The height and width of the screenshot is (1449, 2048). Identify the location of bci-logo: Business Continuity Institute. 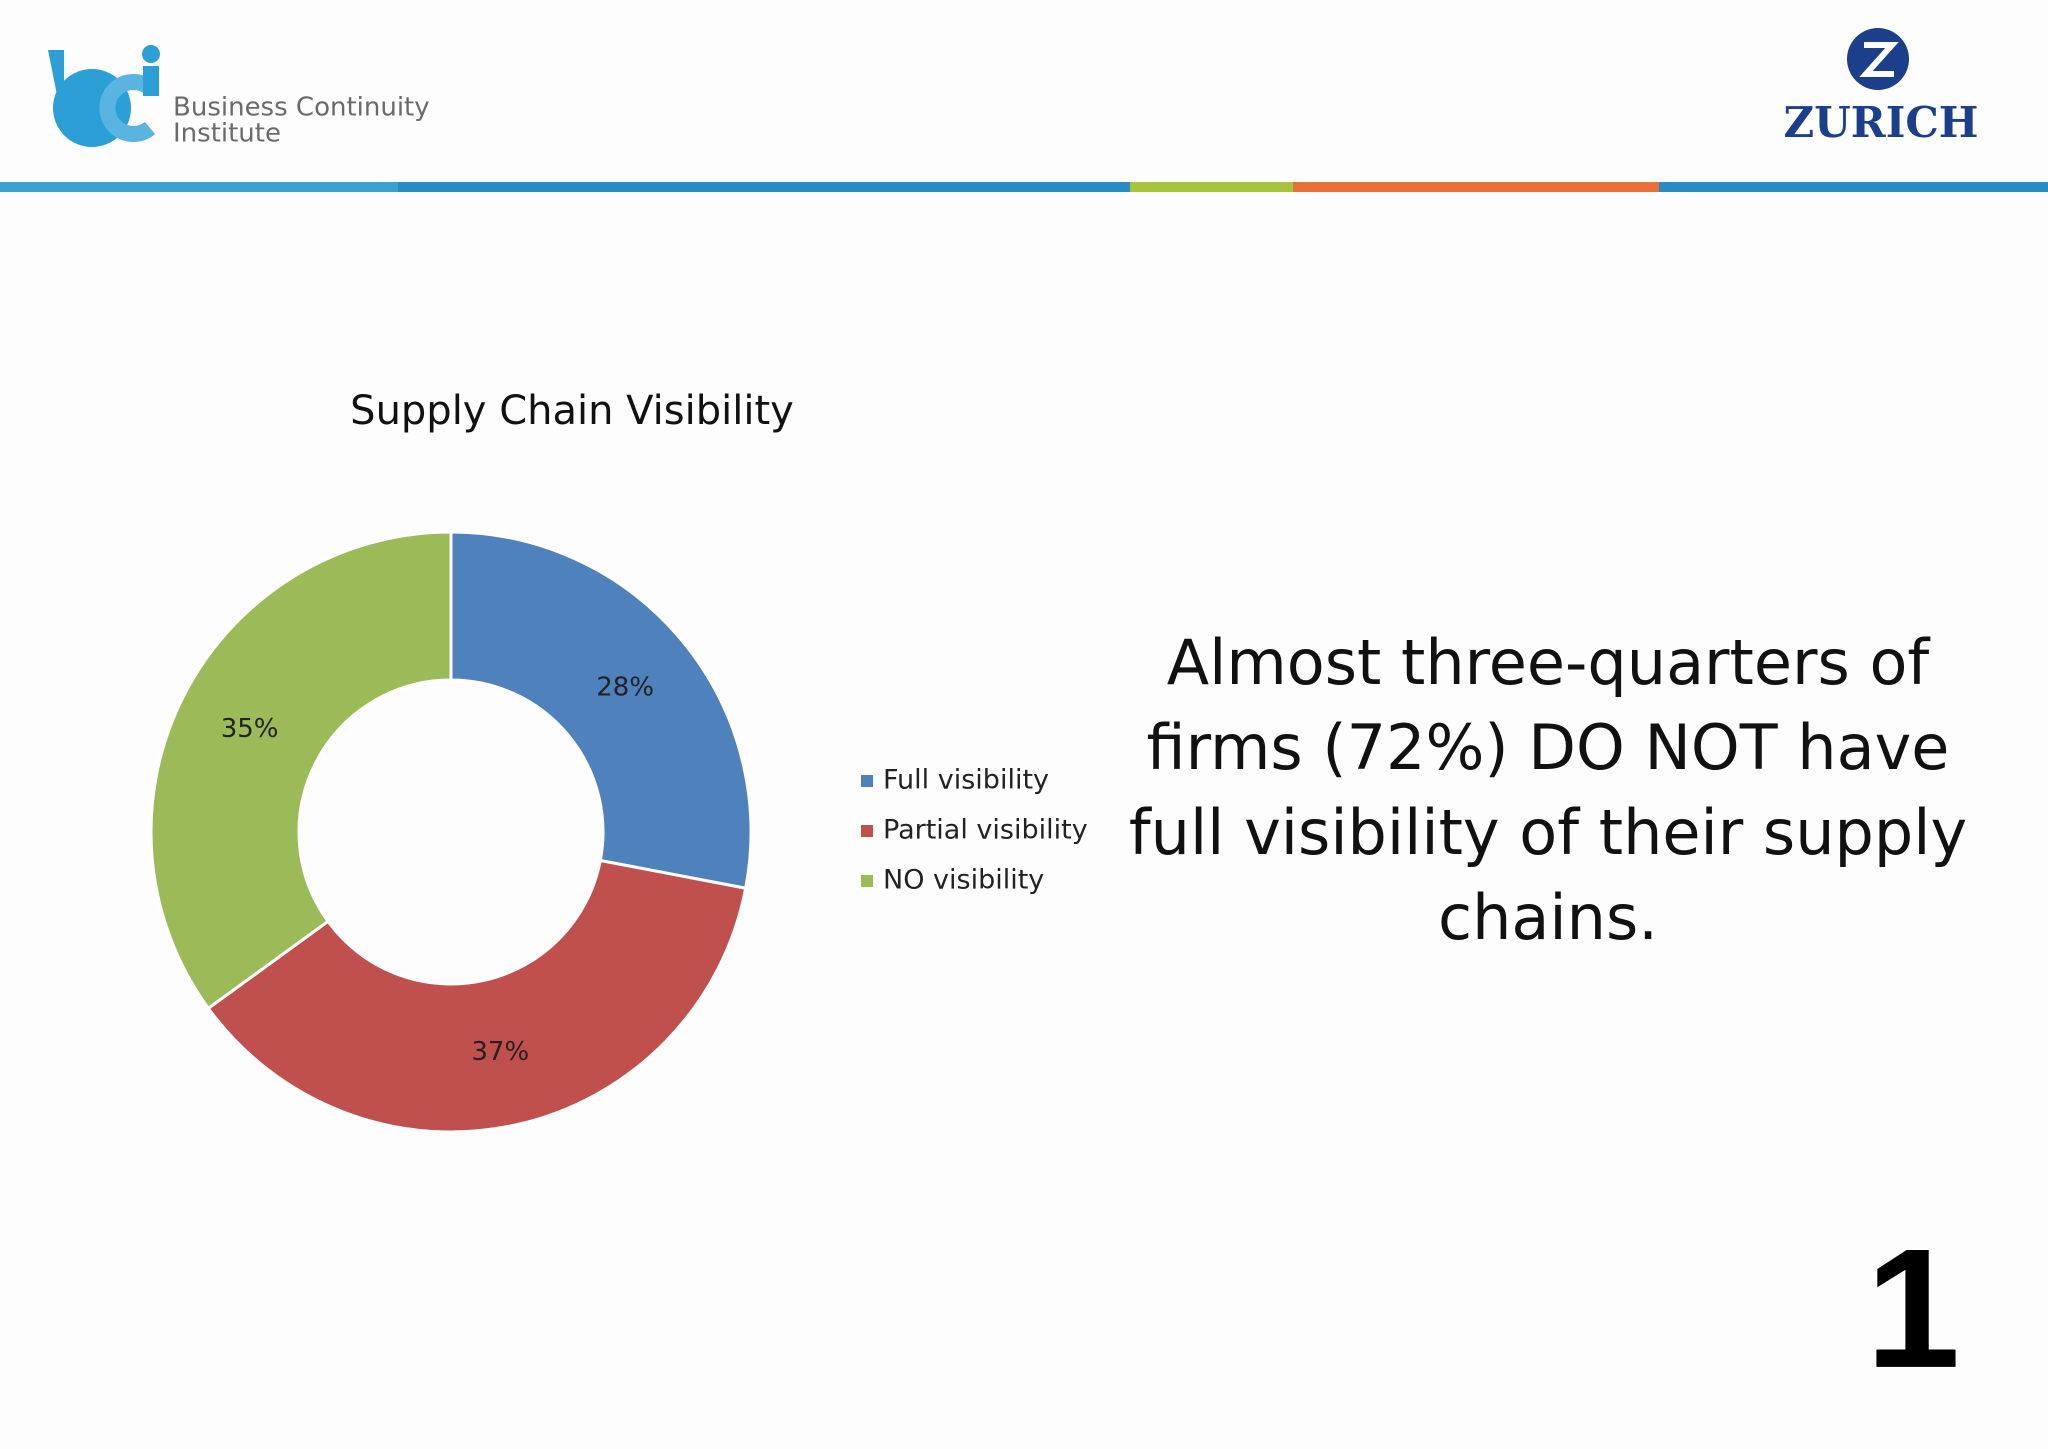
(239, 97).